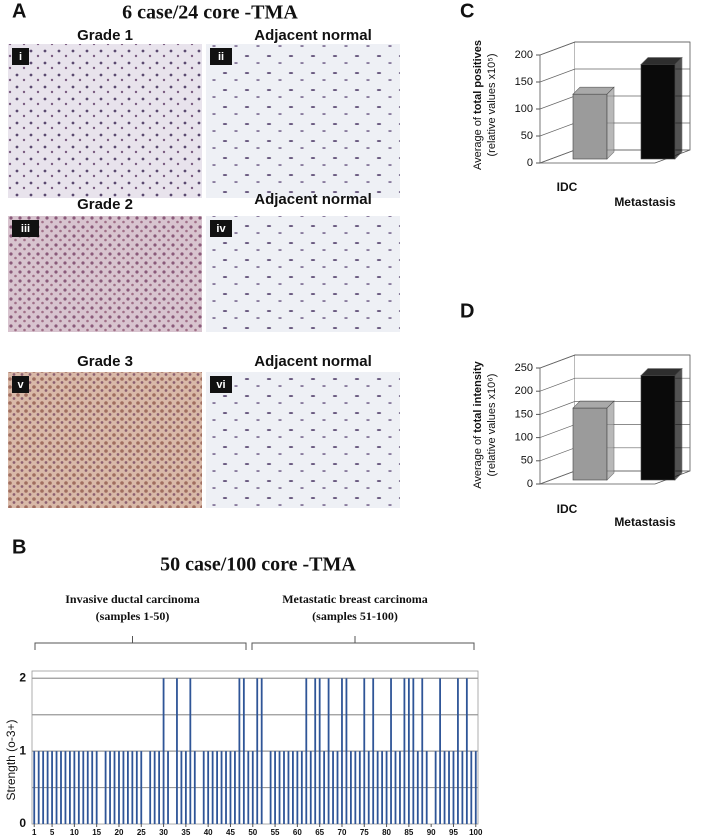  What do you see at coordinates (141, 832) in the screenshot?
I see `x-tick-label: 25` at bounding box center [141, 832].